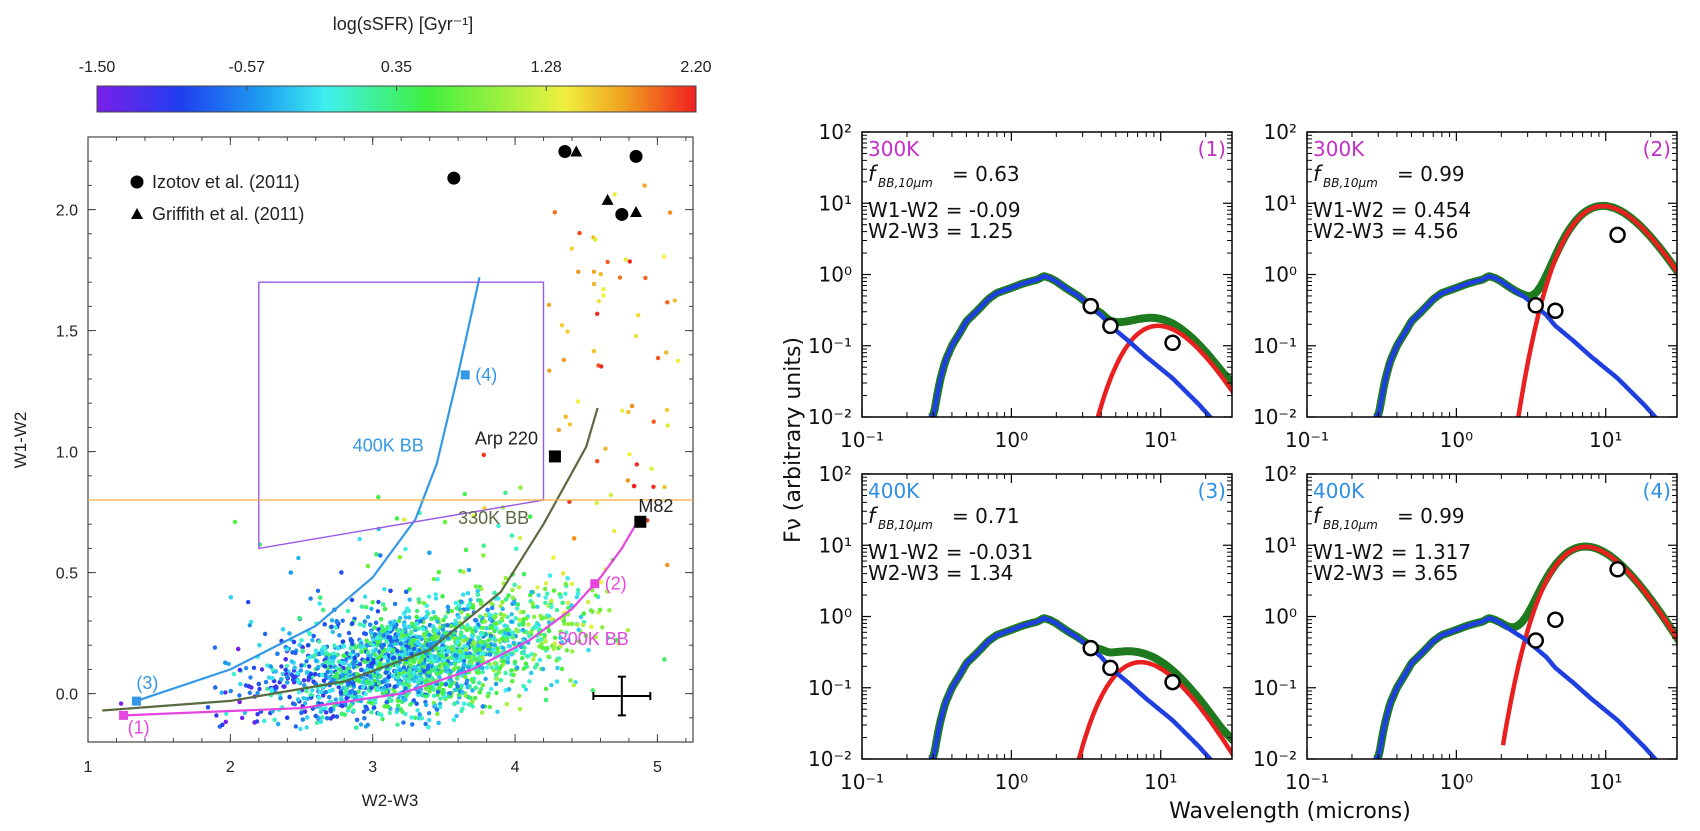 The image size is (1700, 831). I want to click on sed-curves, so click(1524, 309).